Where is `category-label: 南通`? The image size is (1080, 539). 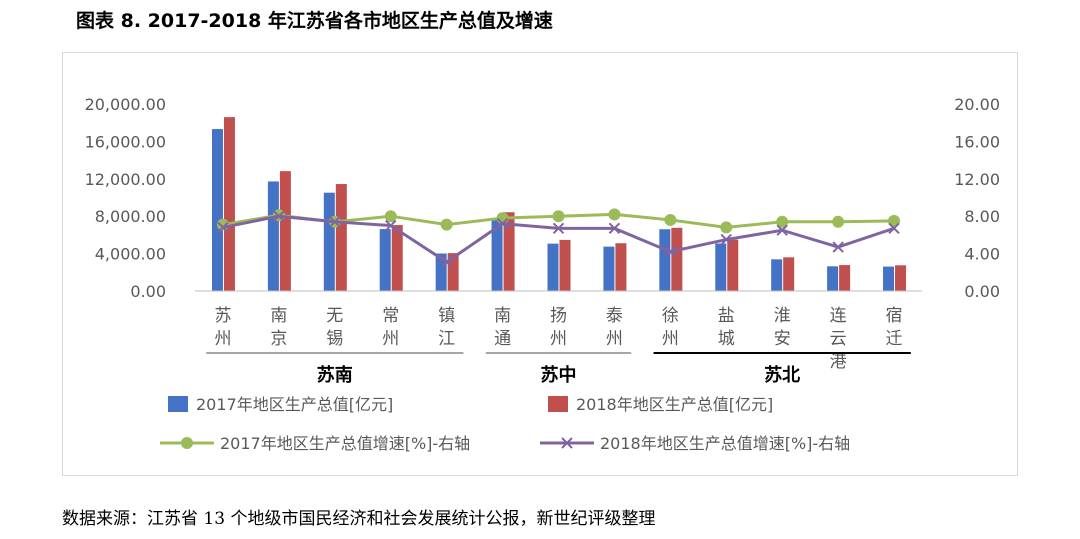 category-label: 南通 is located at coordinates (502, 327).